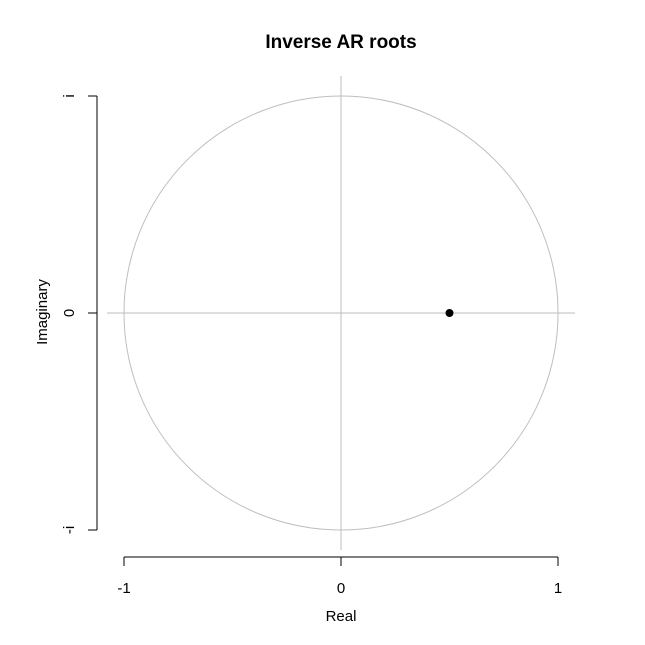 This screenshot has height=645, width=645. Describe the element at coordinates (69, 313) in the screenshot. I see `y-tick-label: 0` at that location.